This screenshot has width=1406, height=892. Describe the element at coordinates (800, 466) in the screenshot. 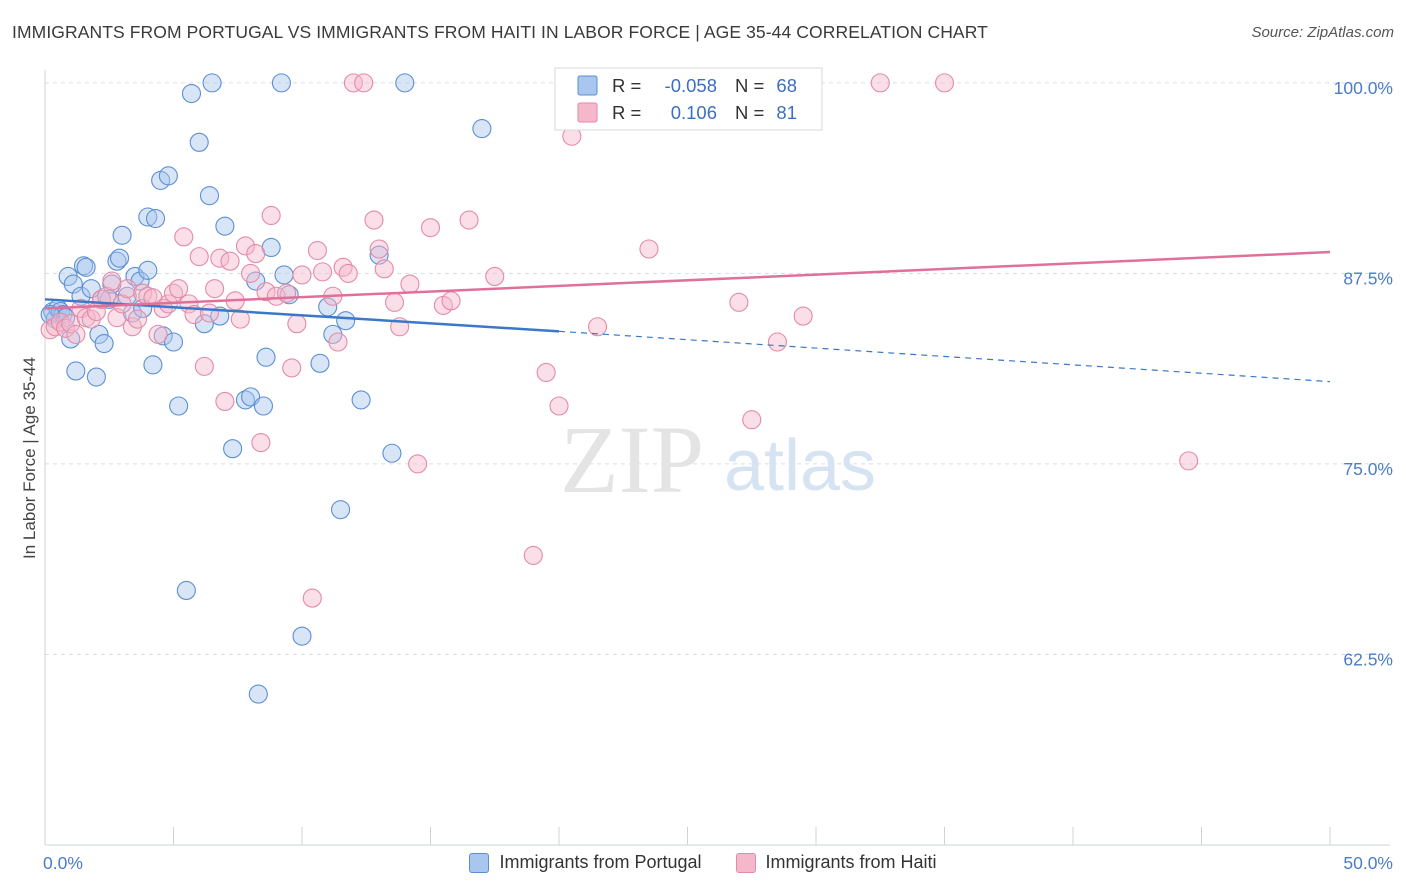

I see `watermark-atlas: atlas` at that location.